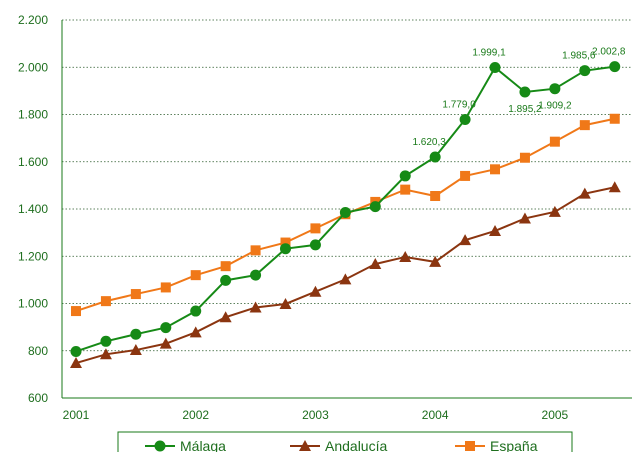  I want to click on data-label: 1.779,0, so click(459, 104).